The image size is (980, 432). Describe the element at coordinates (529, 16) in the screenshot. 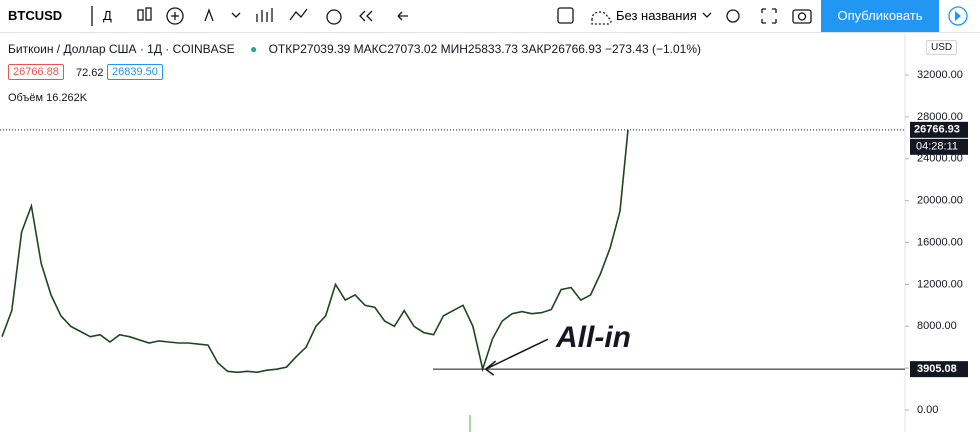

I see `toolbar-icons` at that location.